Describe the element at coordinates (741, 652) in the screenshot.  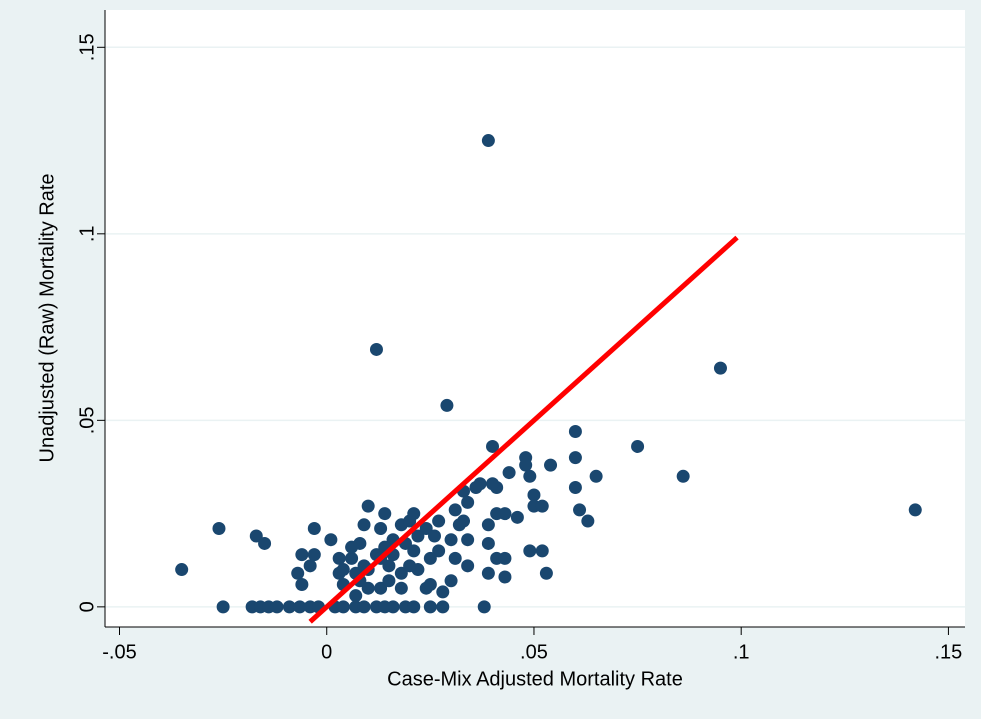
I see `x-tick-label: .1` at that location.